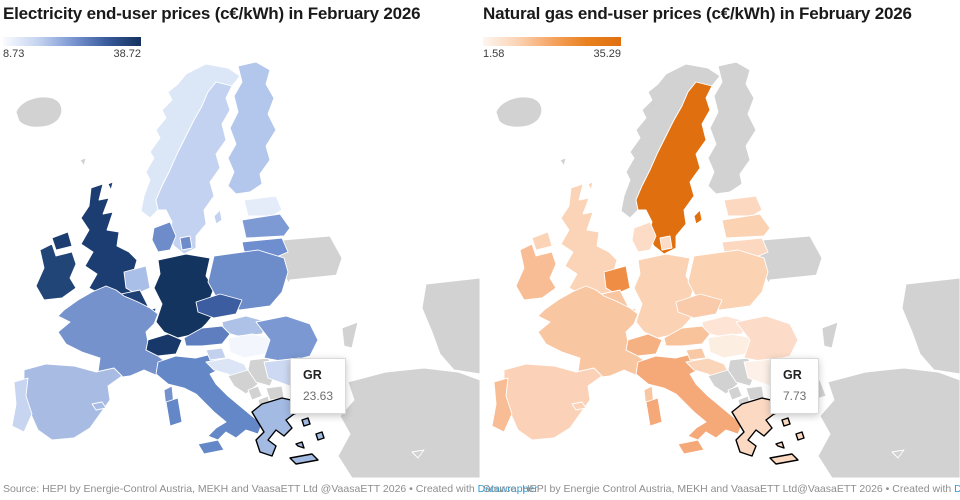 This screenshot has width=960, height=500. Describe the element at coordinates (72, 48) in the screenshot. I see `electricity-legend: 8.73 38.72` at that location.